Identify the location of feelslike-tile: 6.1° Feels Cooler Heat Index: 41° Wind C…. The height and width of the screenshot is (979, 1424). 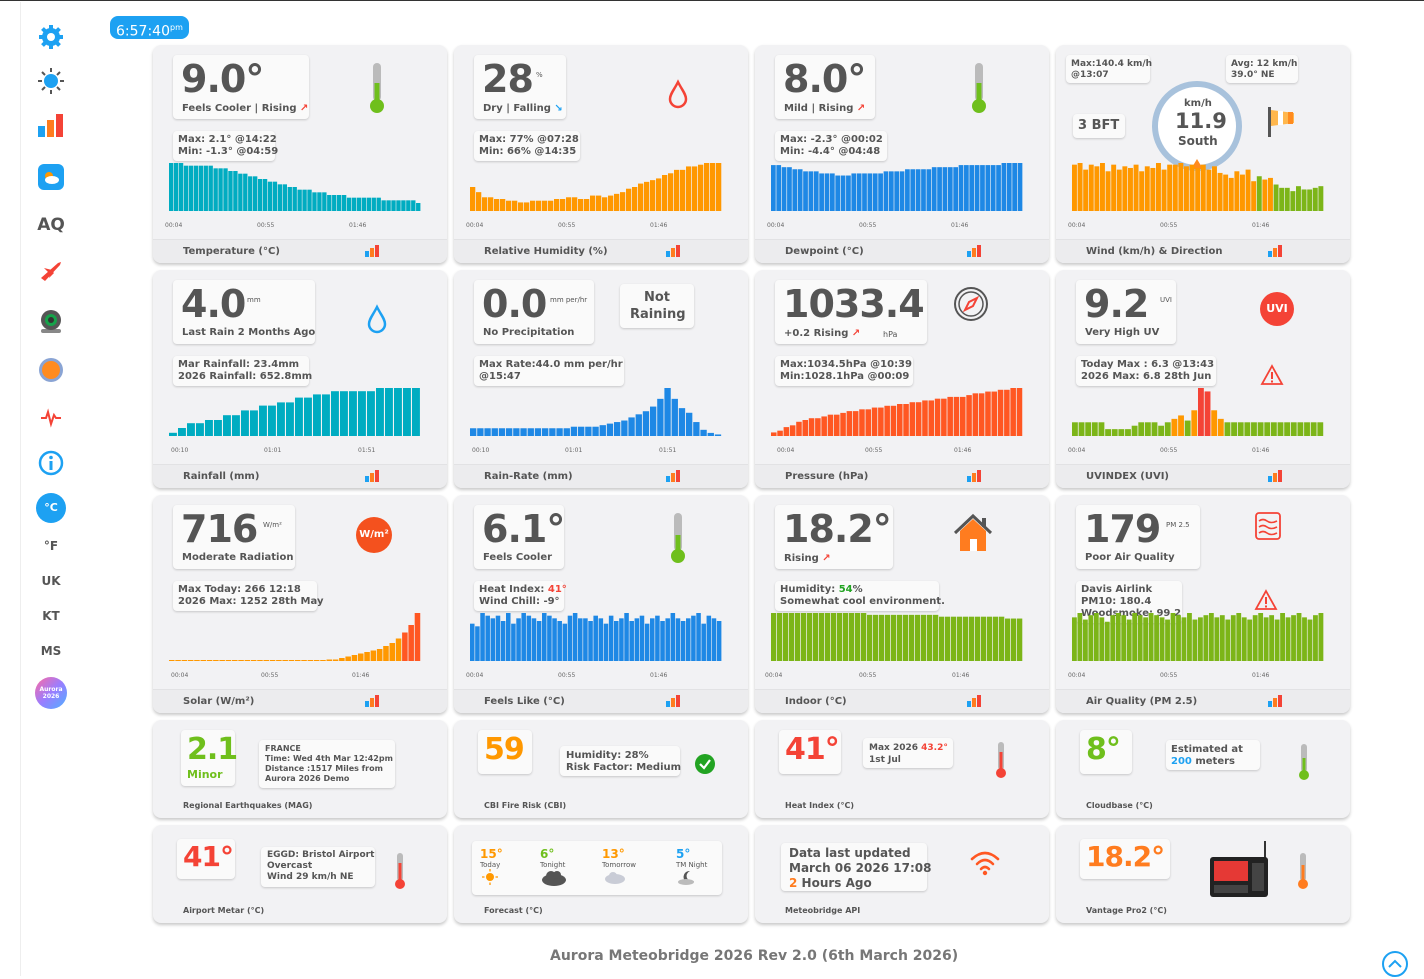
(601, 604).